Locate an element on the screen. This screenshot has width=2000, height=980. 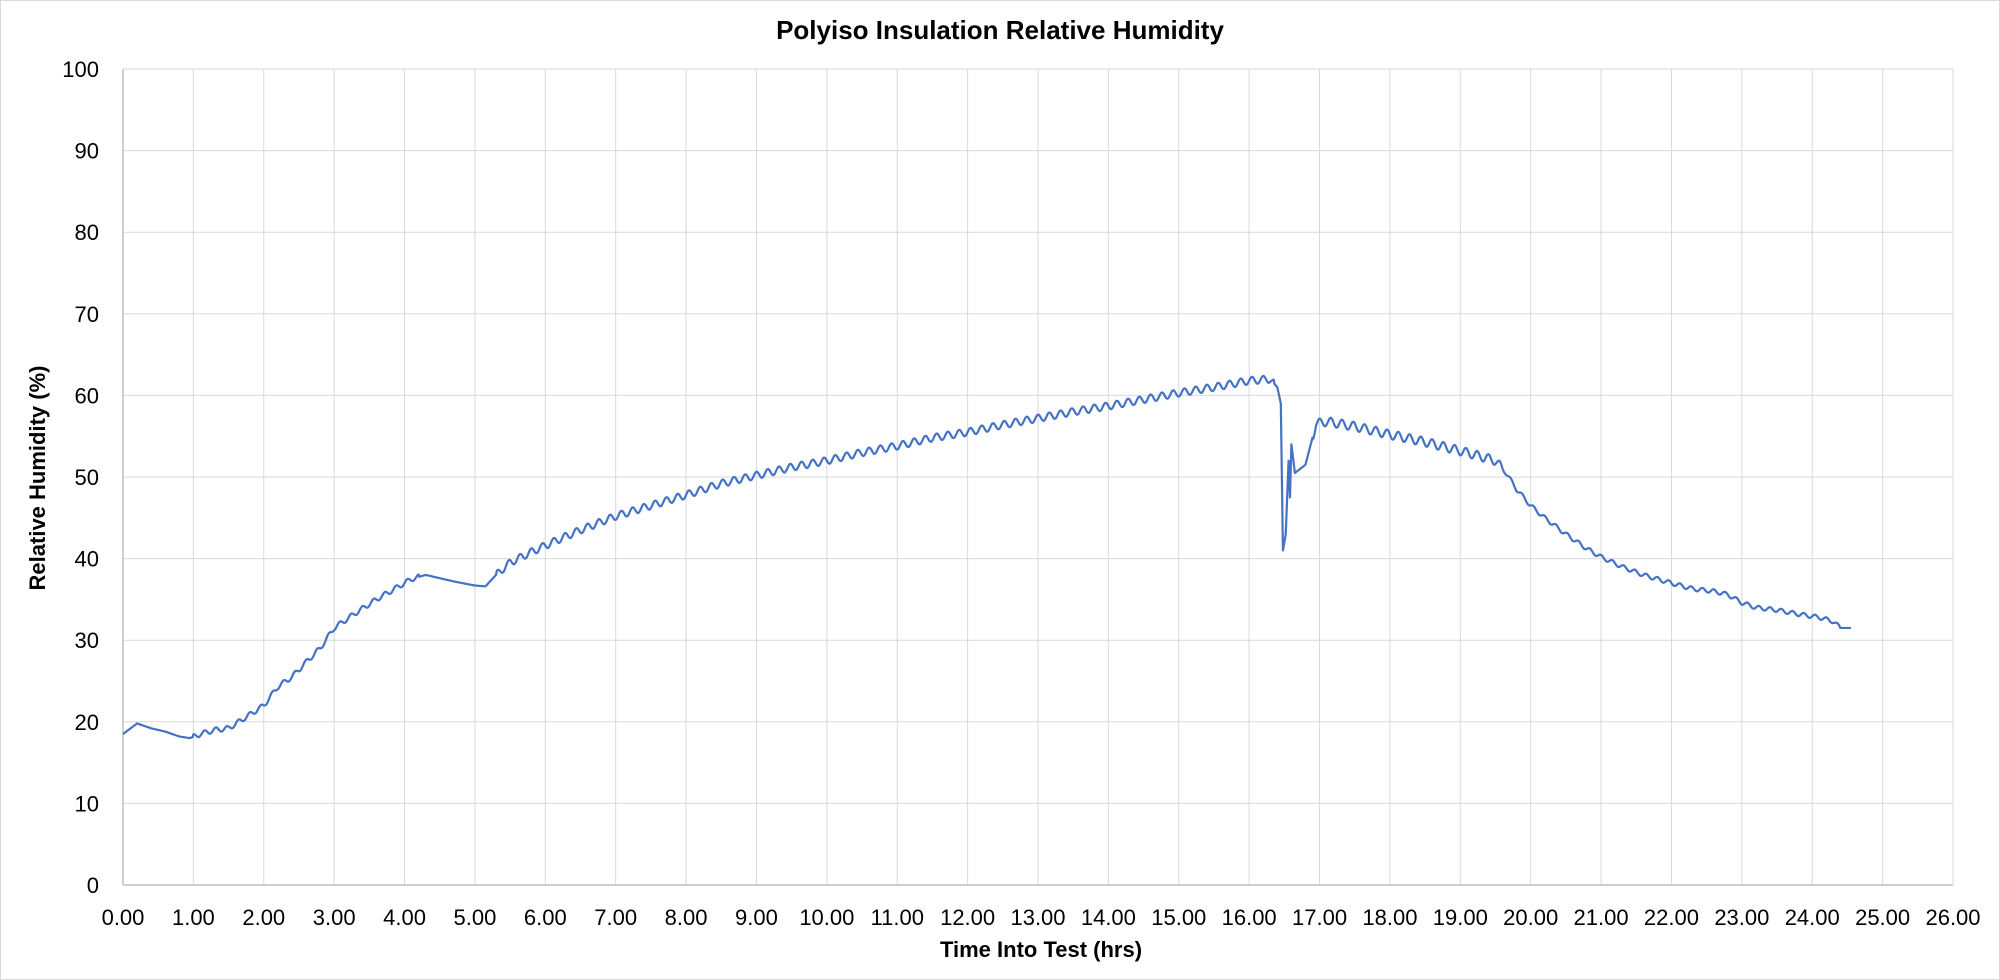
x-tick-label: 2.00 is located at coordinates (263, 917).